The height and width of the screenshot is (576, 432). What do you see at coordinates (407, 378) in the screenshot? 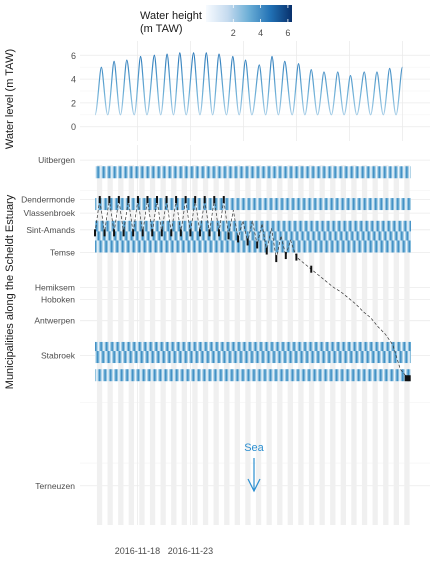
I see `route-end-marker` at bounding box center [407, 378].